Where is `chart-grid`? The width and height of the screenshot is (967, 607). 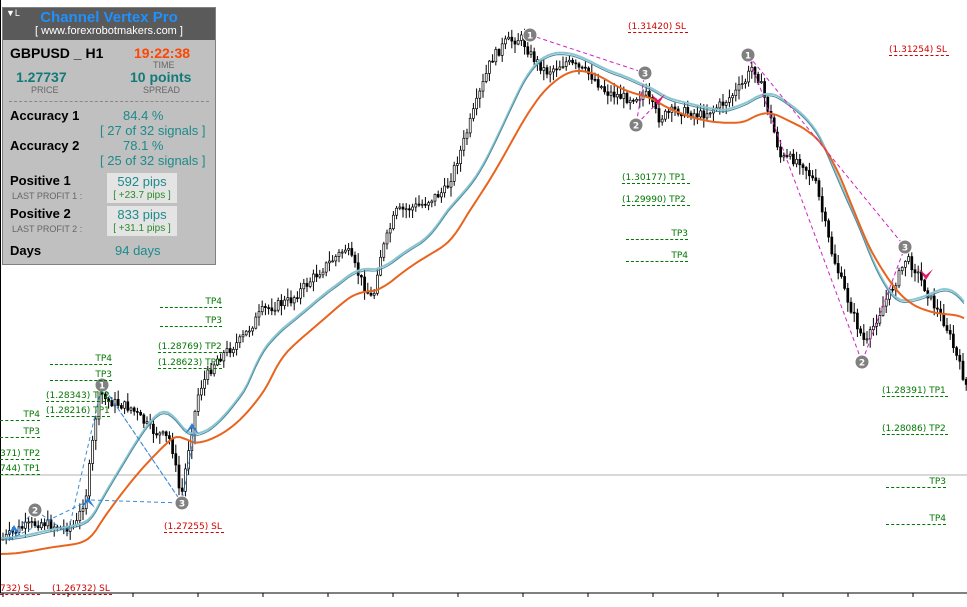
chart-grid is located at coordinates (458, 595).